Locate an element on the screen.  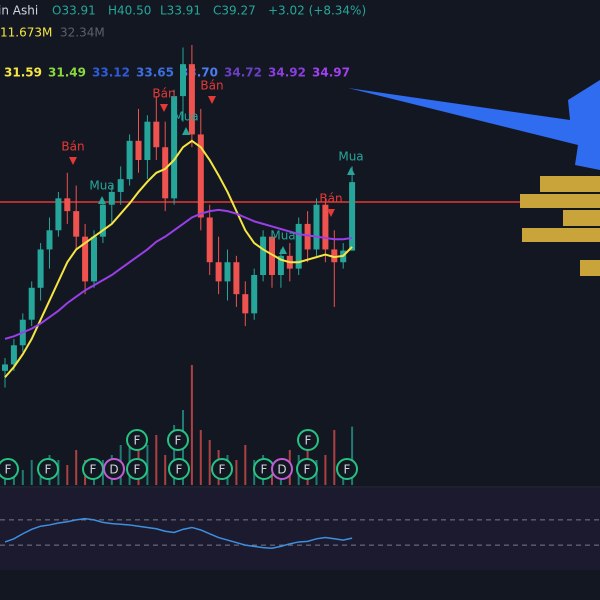
arrow is located at coordinates (474, 125).